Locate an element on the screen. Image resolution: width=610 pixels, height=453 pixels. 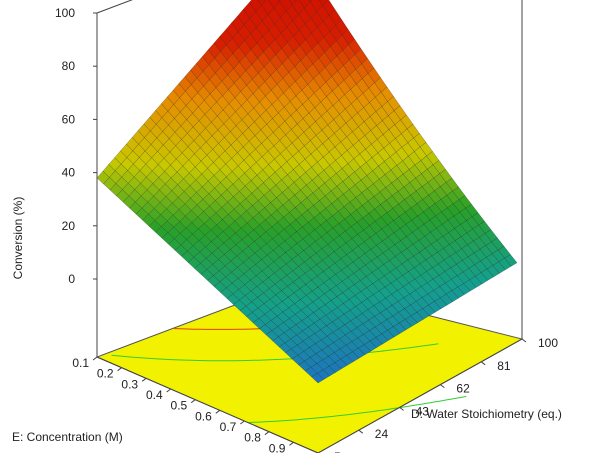
z-tick-label: 60 is located at coordinates (69, 119).